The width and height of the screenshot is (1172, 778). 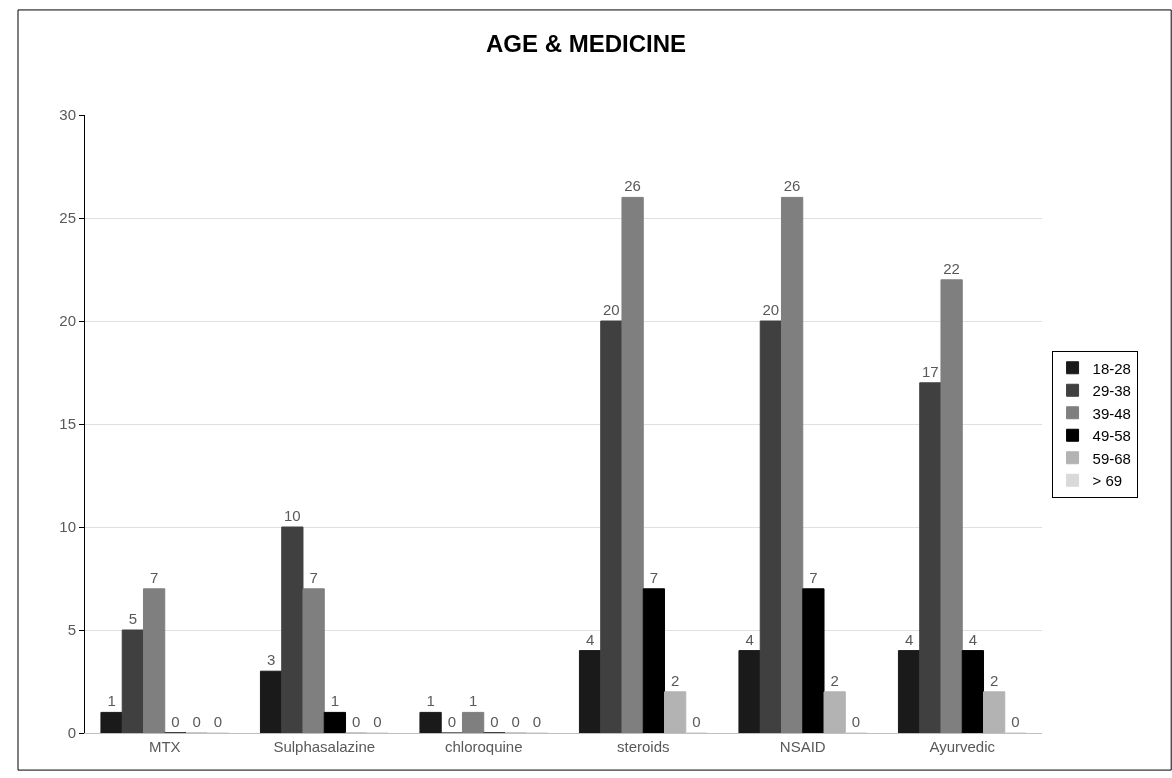 I want to click on data-label: 5, so click(x=133, y=618).